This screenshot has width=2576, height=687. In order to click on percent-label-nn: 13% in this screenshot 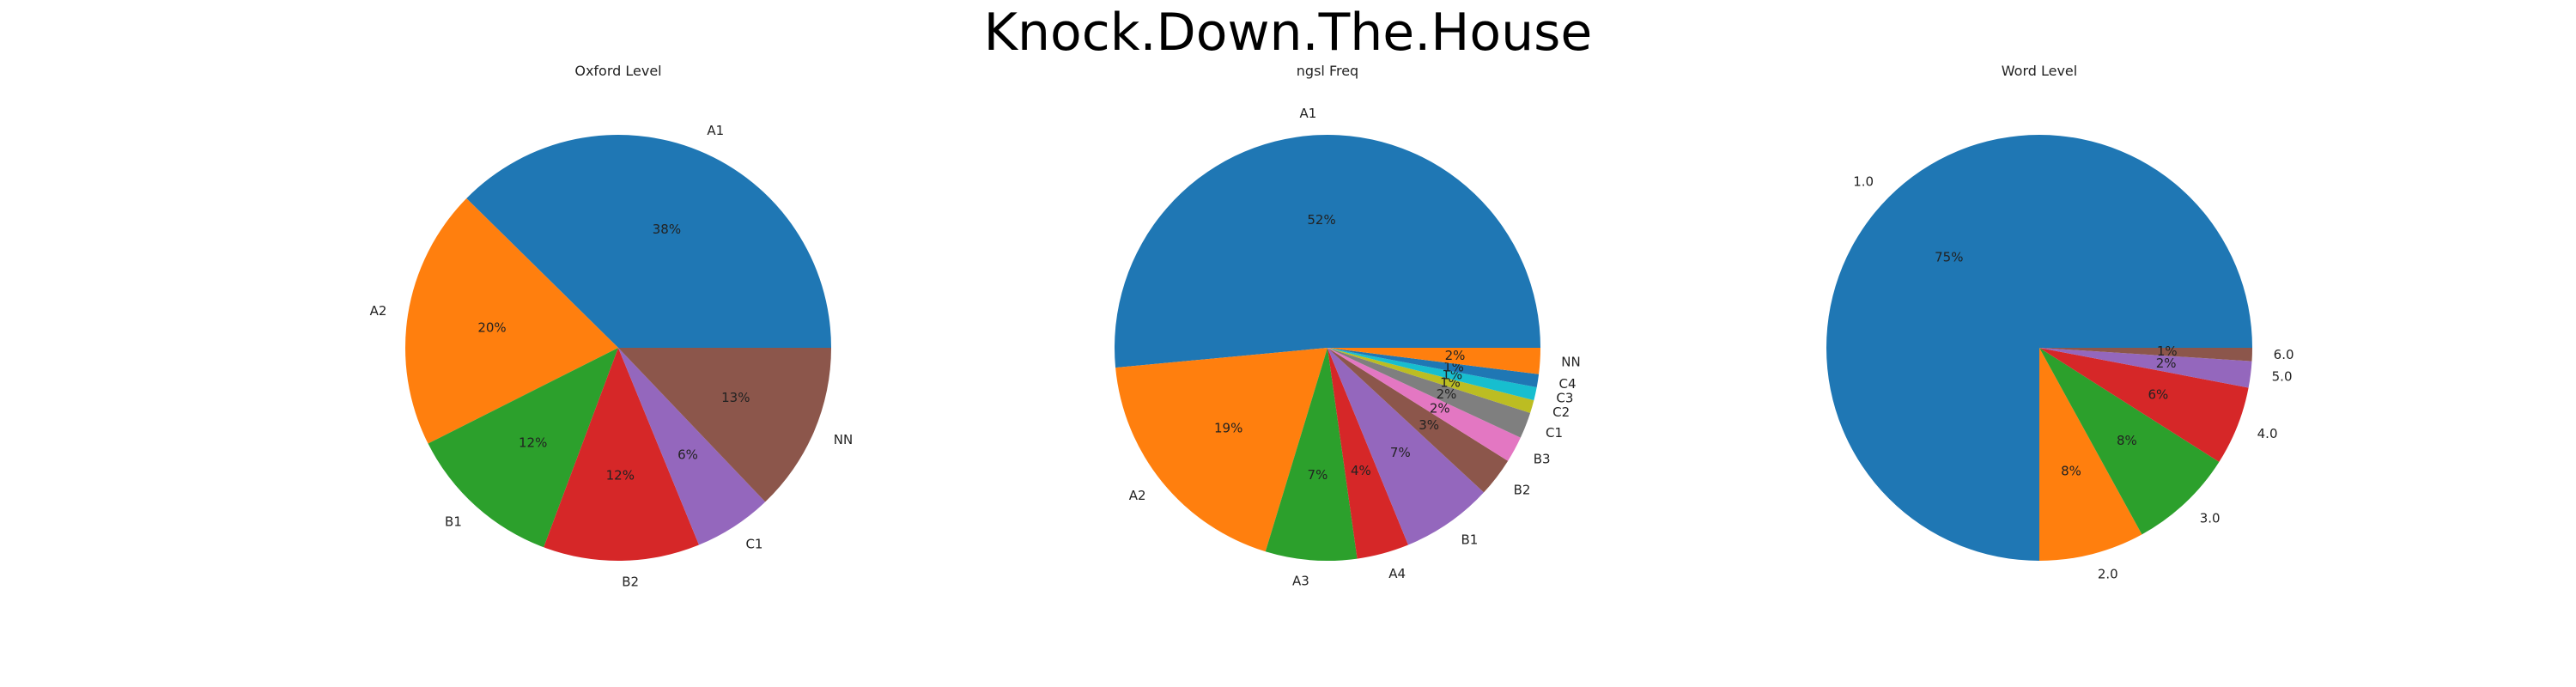, I will do `click(735, 397)`.